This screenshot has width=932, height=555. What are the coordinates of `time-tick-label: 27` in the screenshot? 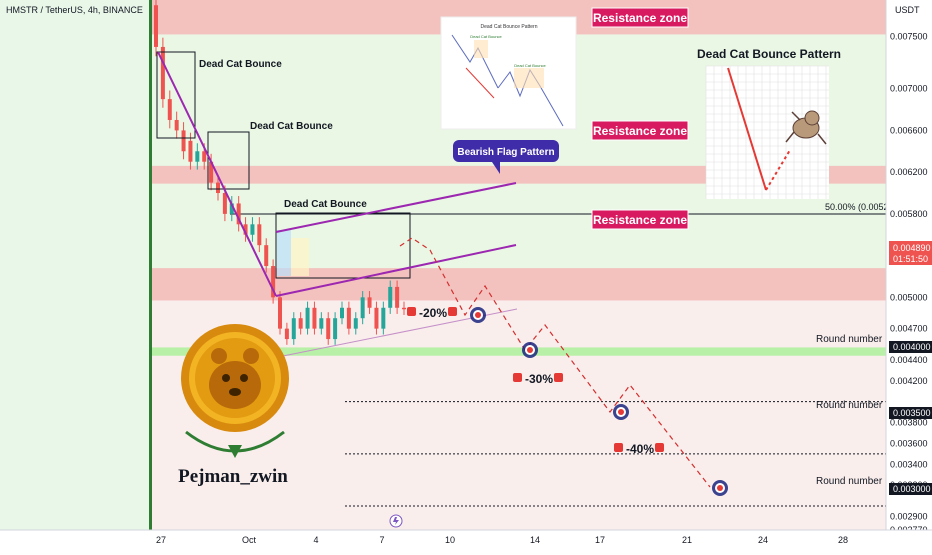 It's located at (161, 540).